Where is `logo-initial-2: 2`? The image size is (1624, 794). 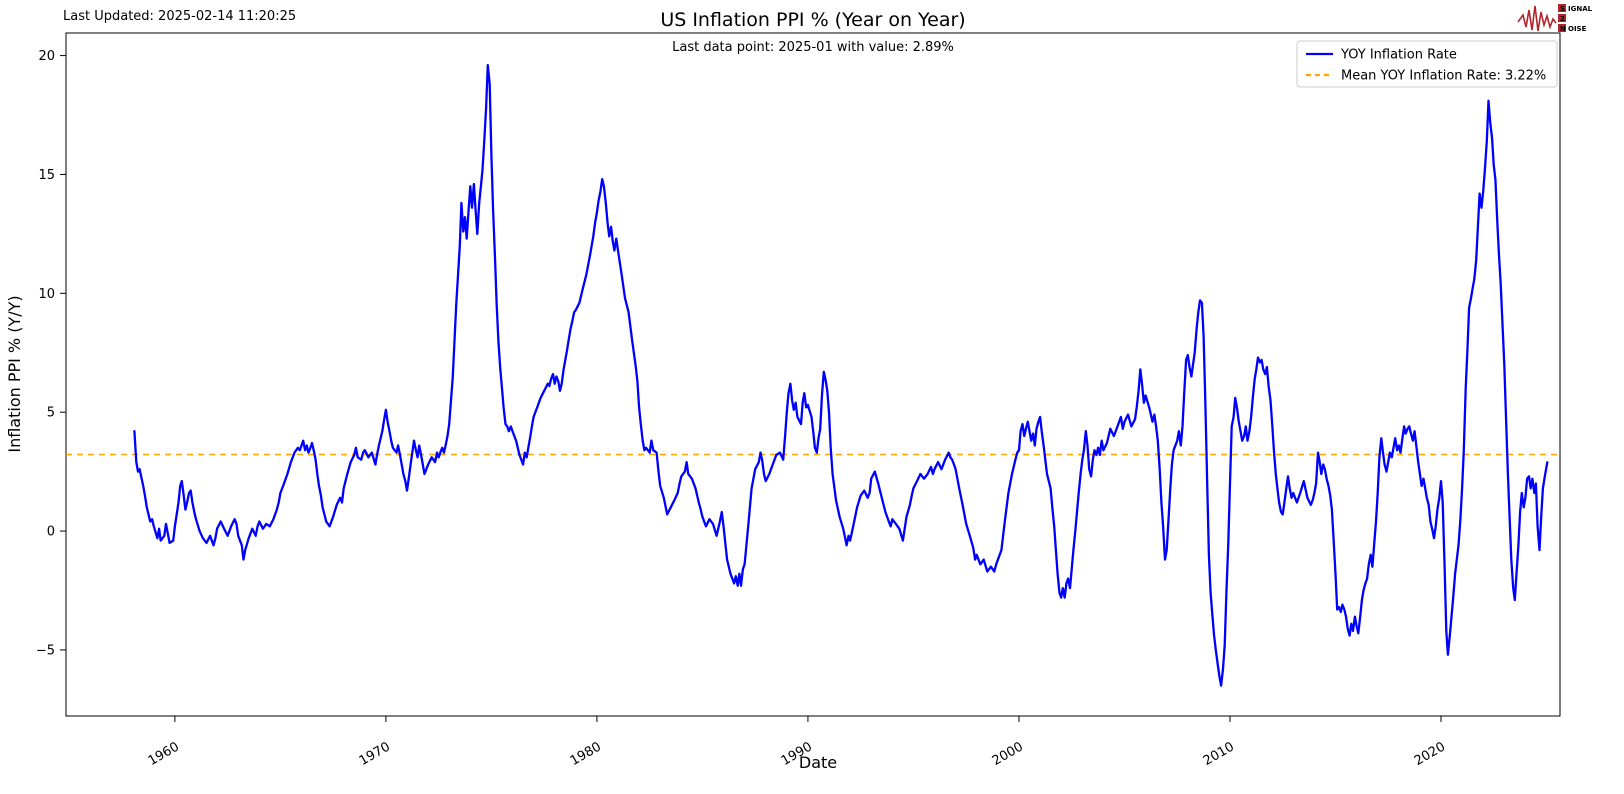 logo-initial-2: 2 is located at coordinates (1562, 19).